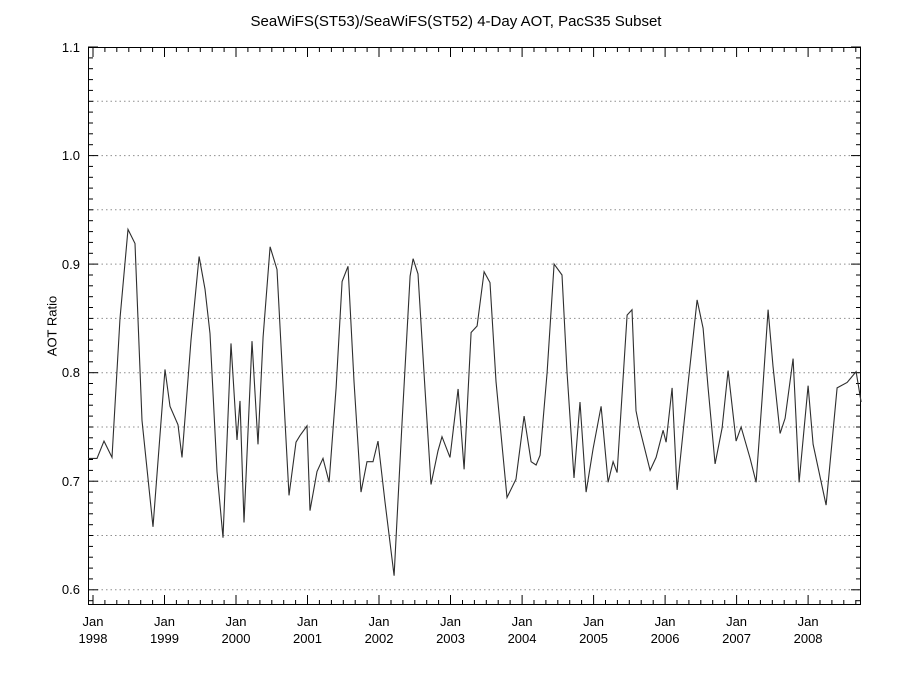 This screenshot has width=900, height=675. I want to click on x-tick-label: Jan 2005, so click(594, 630).